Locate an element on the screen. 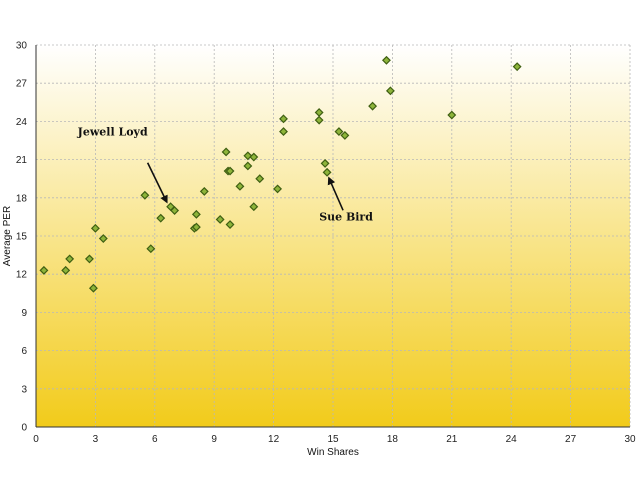  y-tick-label: 9 is located at coordinates (24, 313).